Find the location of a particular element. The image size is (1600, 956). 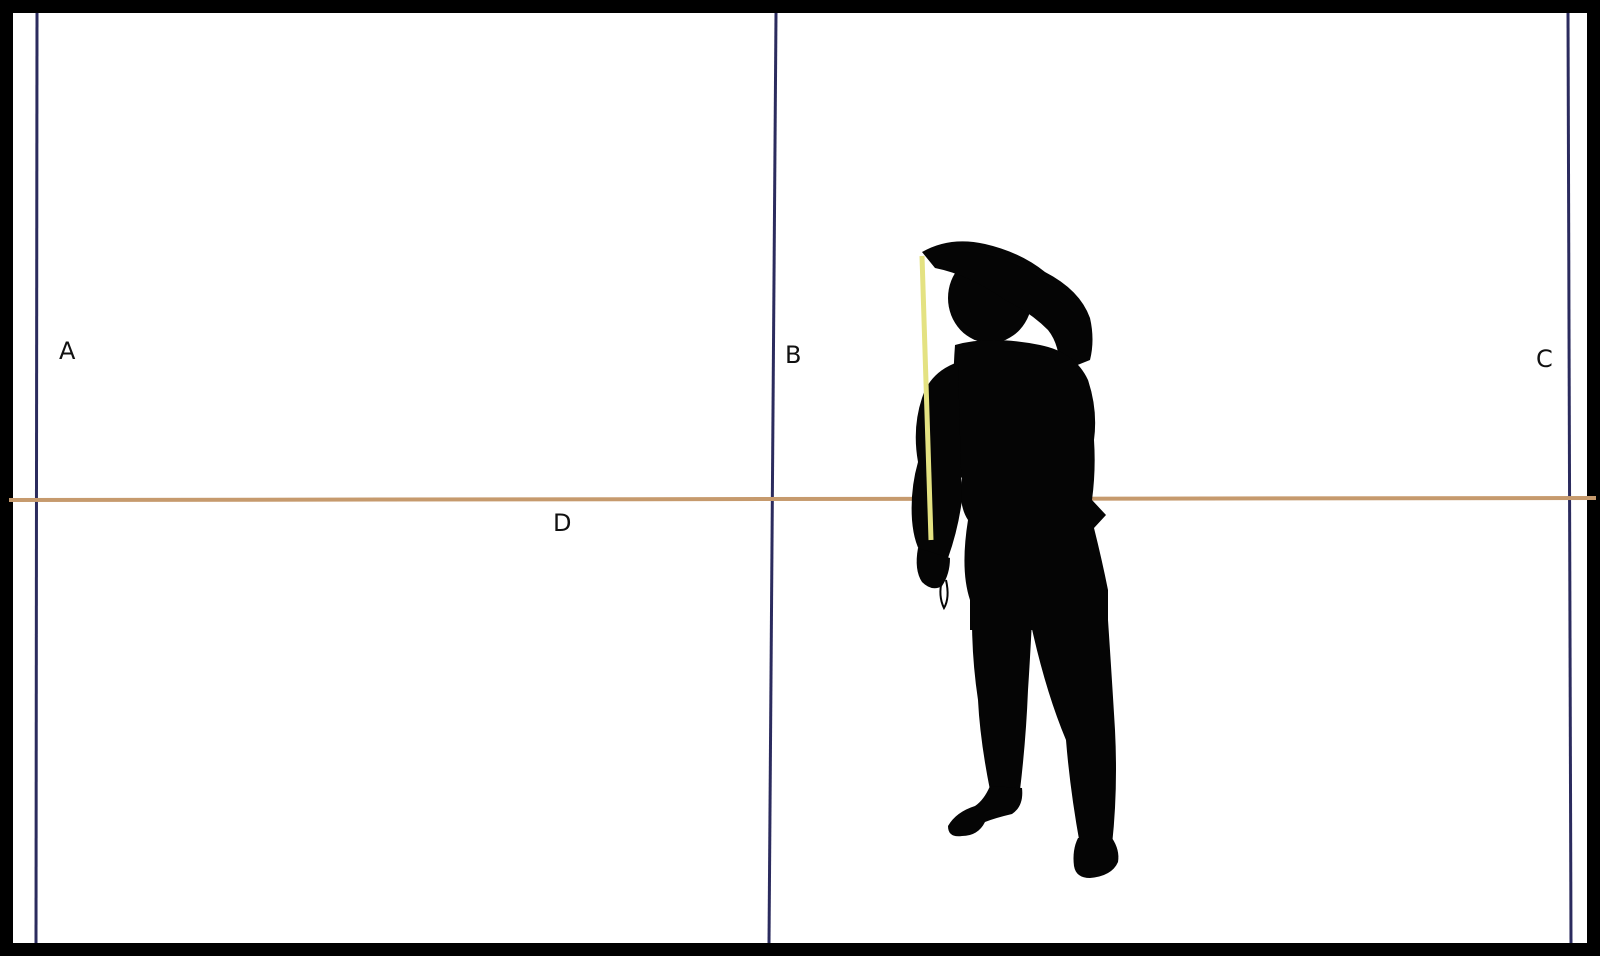

tape-strap-icon is located at coordinates (944, 595).